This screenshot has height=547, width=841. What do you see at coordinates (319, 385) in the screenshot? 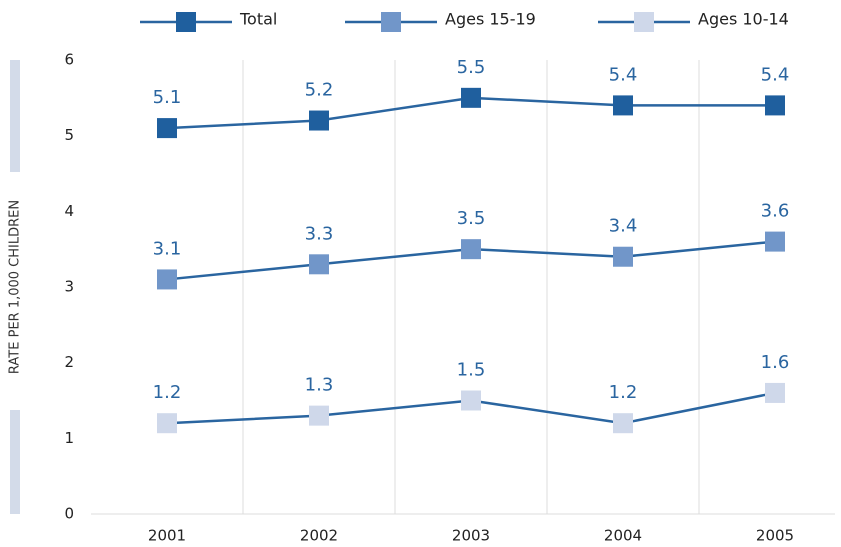
I see `data-label: 1.3` at bounding box center [319, 385].